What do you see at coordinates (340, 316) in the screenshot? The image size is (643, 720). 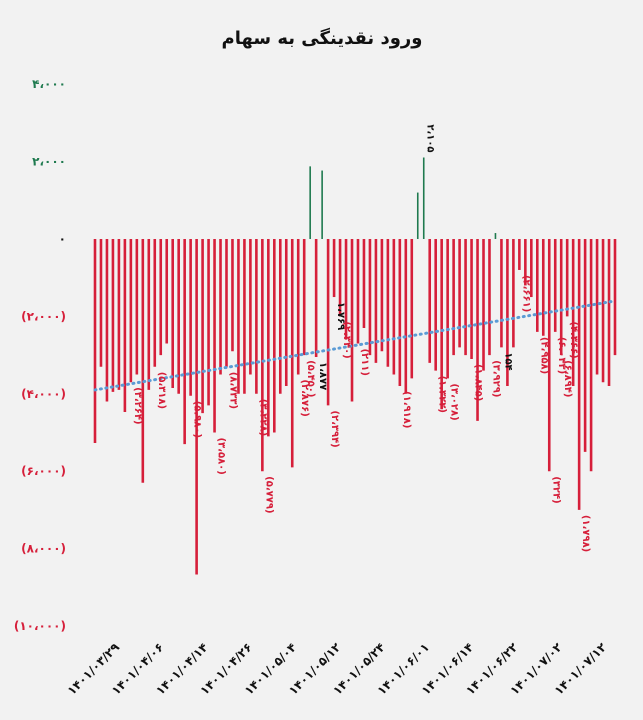 I see `data-label: ۱،۷۶۹` at bounding box center [340, 316].